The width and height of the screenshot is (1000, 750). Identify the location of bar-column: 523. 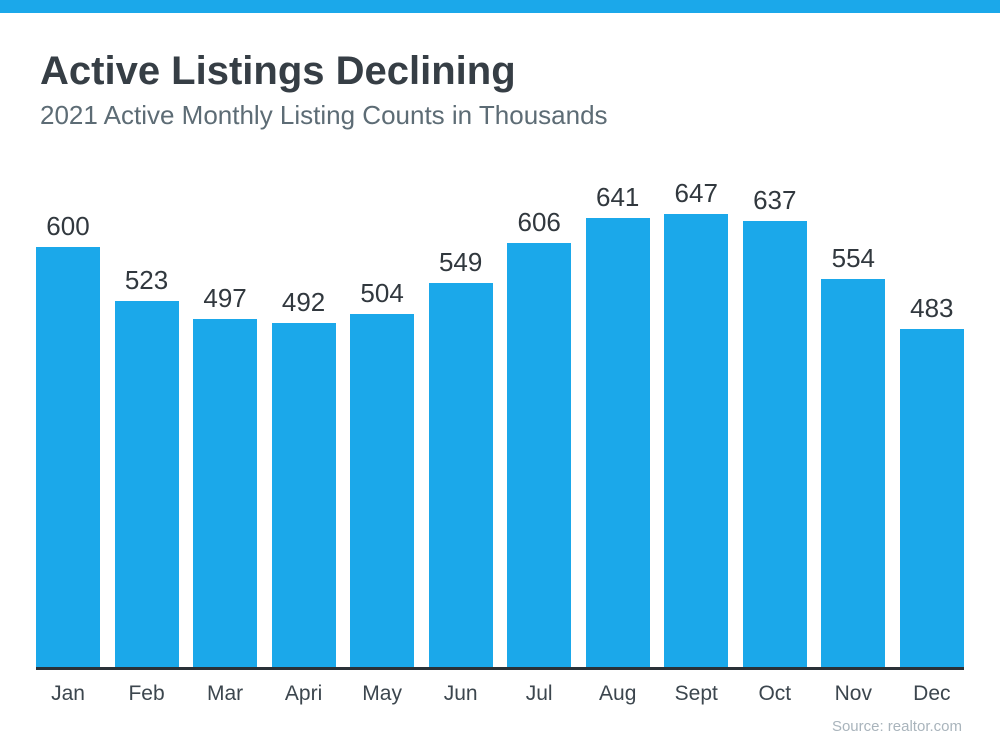
(146, 465).